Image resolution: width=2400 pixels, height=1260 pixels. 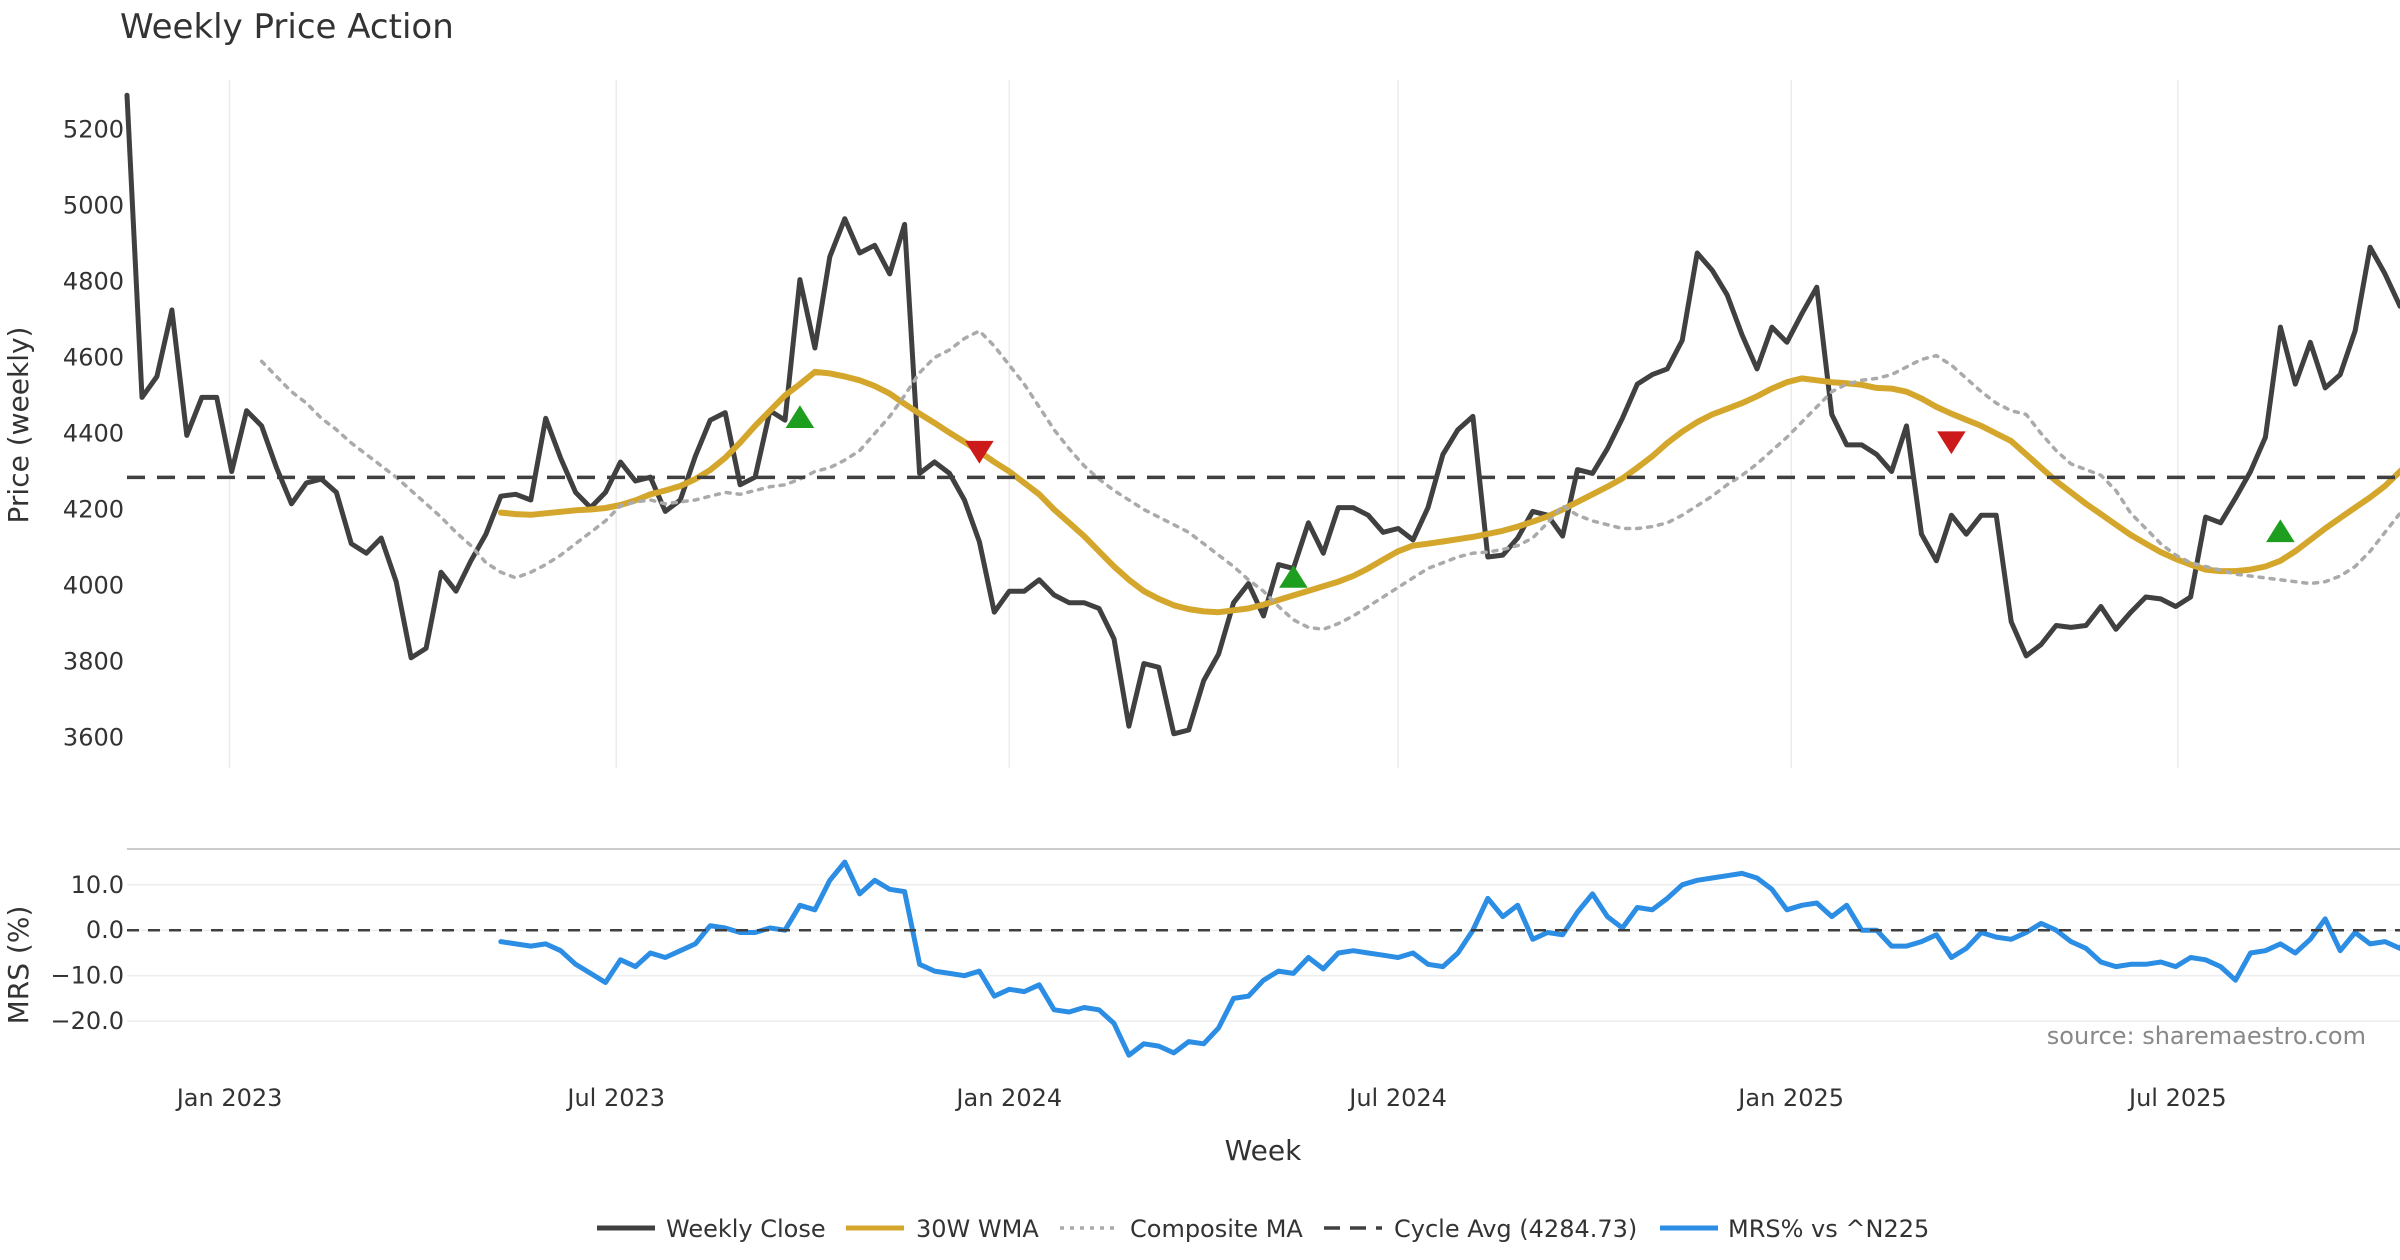 I want to click on price-y-ticks: 3600 3800 4000 4200 4400 4600 4800 5000 5200, so click(x=93, y=433).